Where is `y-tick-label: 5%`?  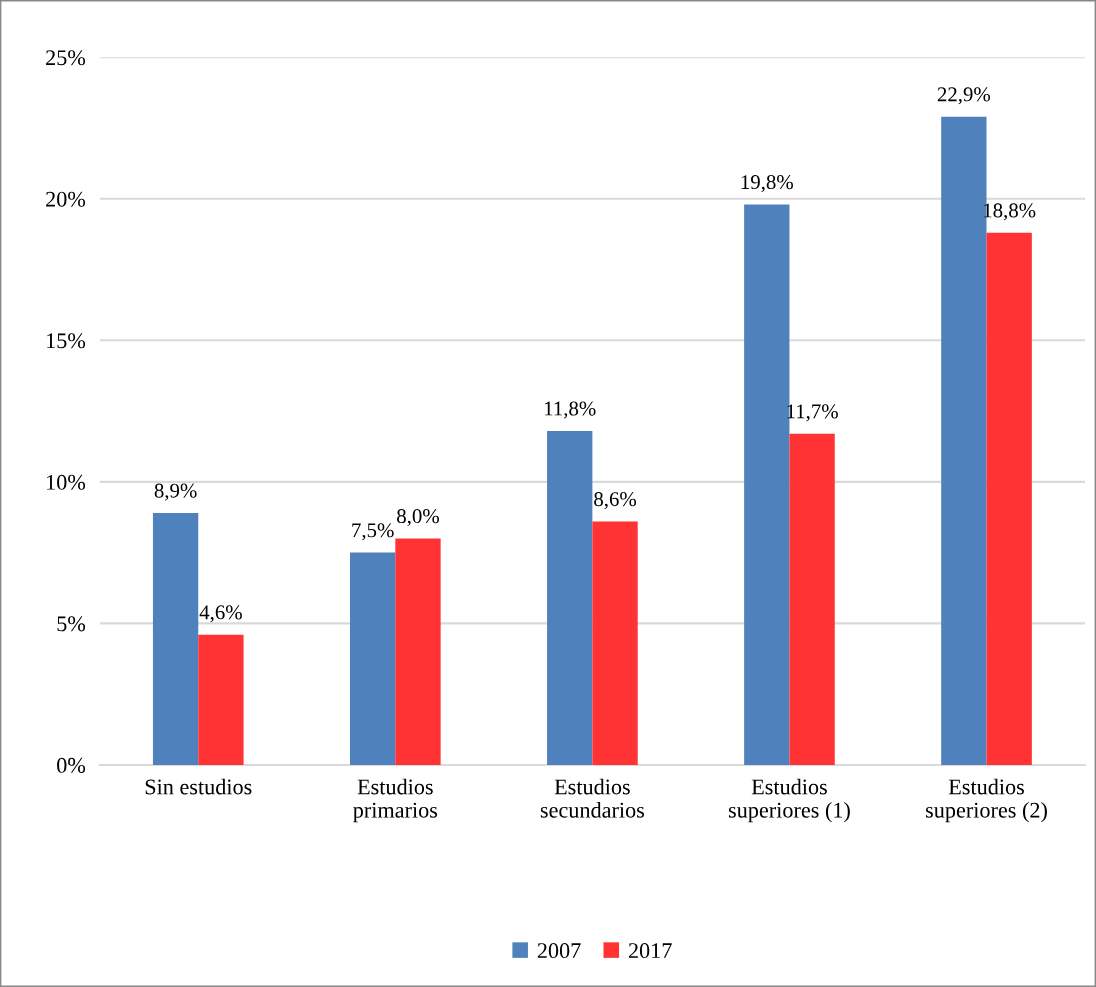
y-tick-label: 5% is located at coordinates (71, 624).